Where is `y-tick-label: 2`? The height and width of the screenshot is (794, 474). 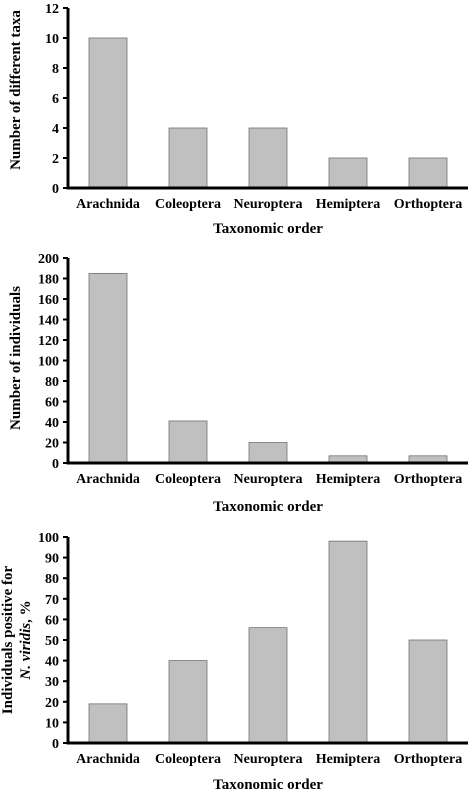 y-tick-label: 2 is located at coordinates (55, 159).